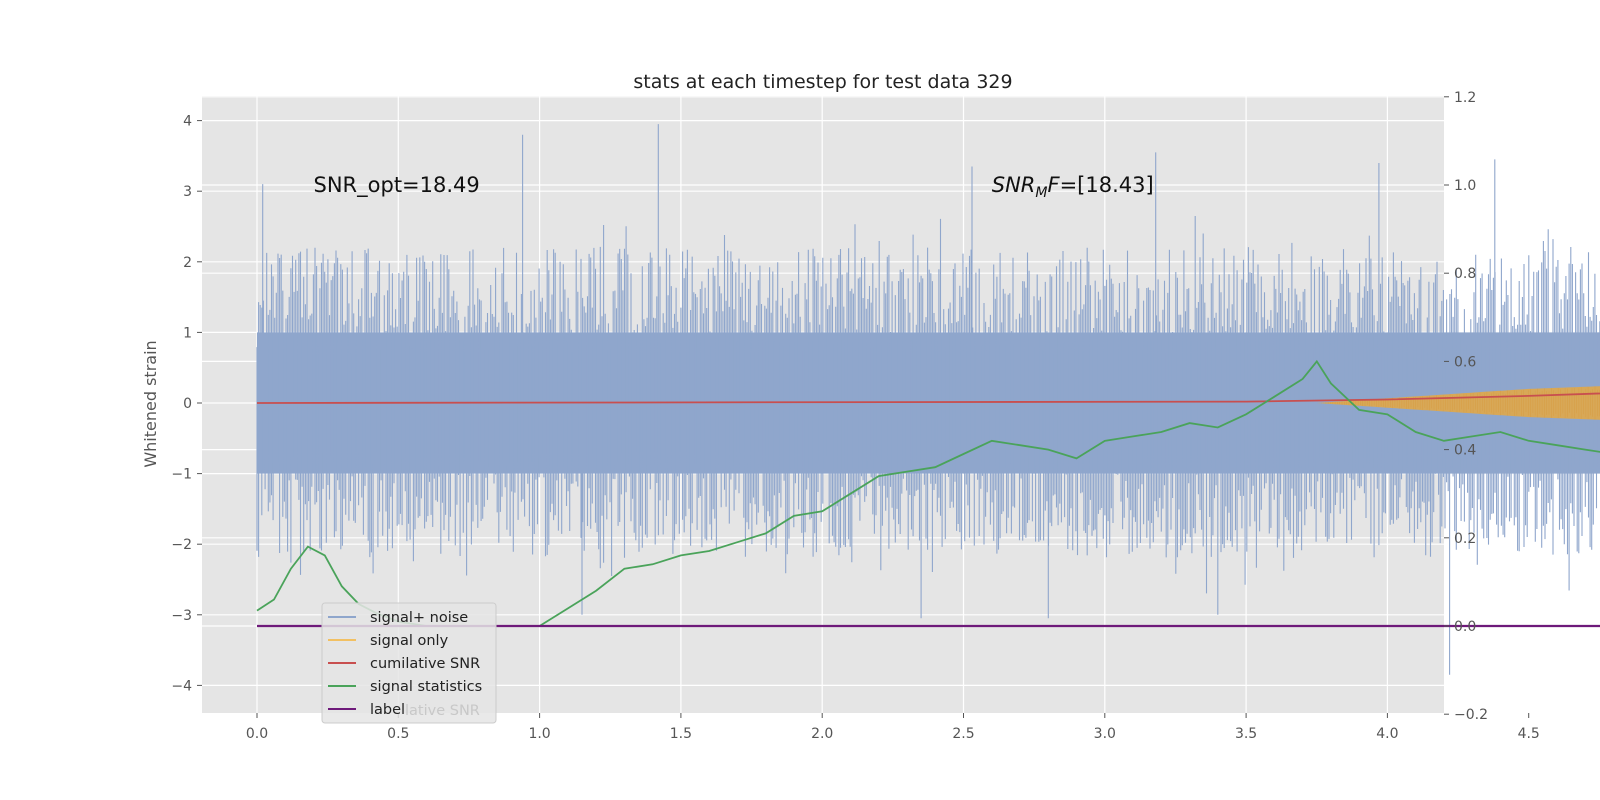 This screenshot has height=800, width=1600. Describe the element at coordinates (681, 734) in the screenshot. I see `x-tick-label: 1.5` at that location.